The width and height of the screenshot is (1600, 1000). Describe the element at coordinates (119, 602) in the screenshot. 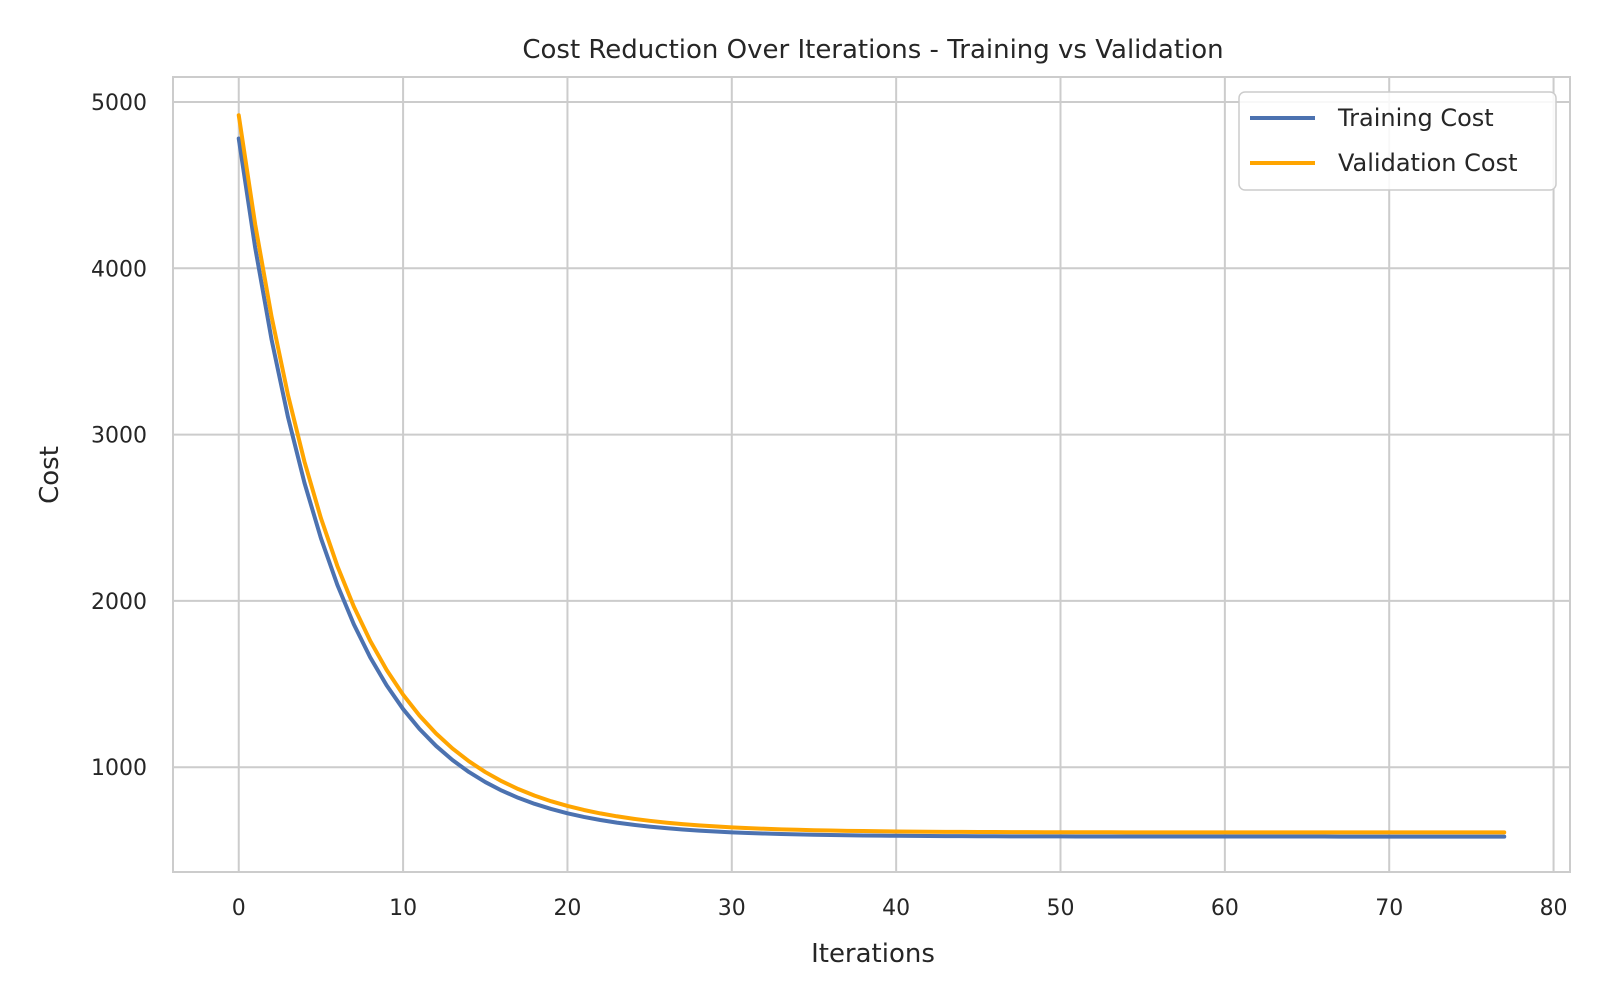

I see `y-tick-label: 2000` at that location.